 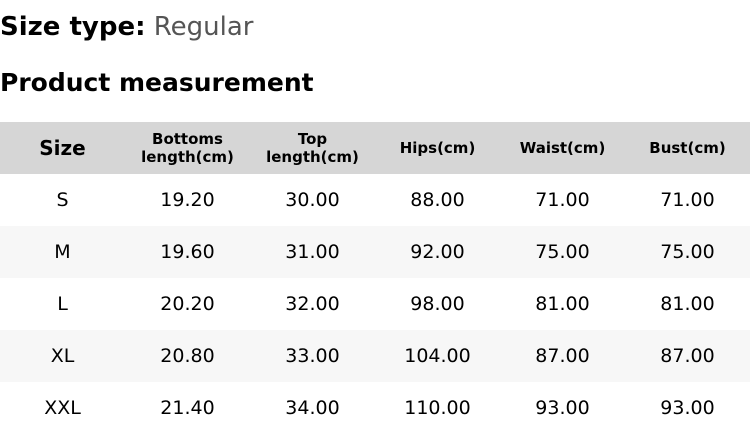 What do you see at coordinates (375, 252) in the screenshot?
I see `table-row: M 19.60 31.00 92.00 75.00 75.00` at bounding box center [375, 252].